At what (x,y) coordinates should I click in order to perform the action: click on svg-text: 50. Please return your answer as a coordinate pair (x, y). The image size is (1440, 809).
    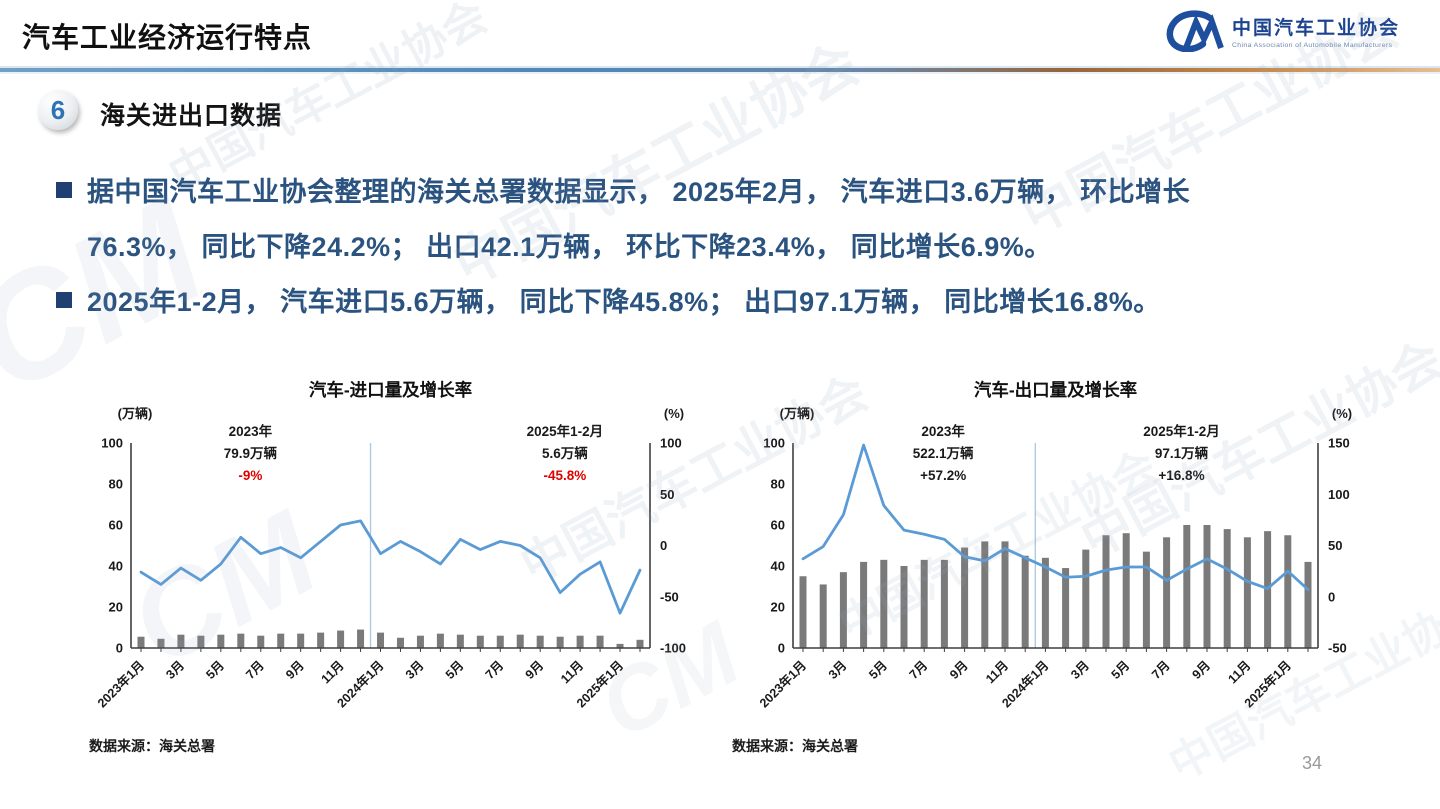
    Looking at the image, I should click on (1335, 545).